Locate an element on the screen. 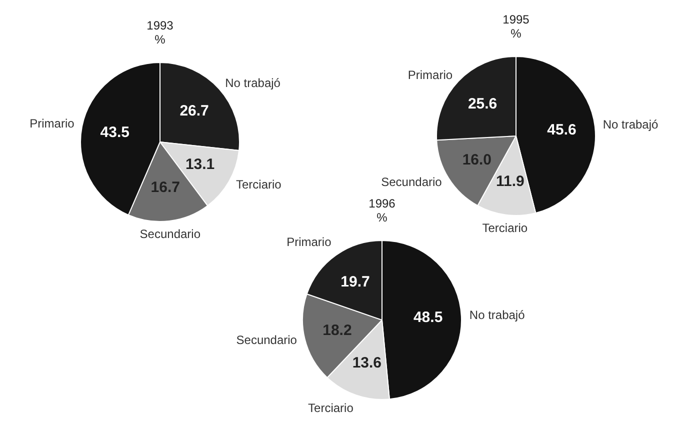  chart-title: 1996 is located at coordinates (382, 203).